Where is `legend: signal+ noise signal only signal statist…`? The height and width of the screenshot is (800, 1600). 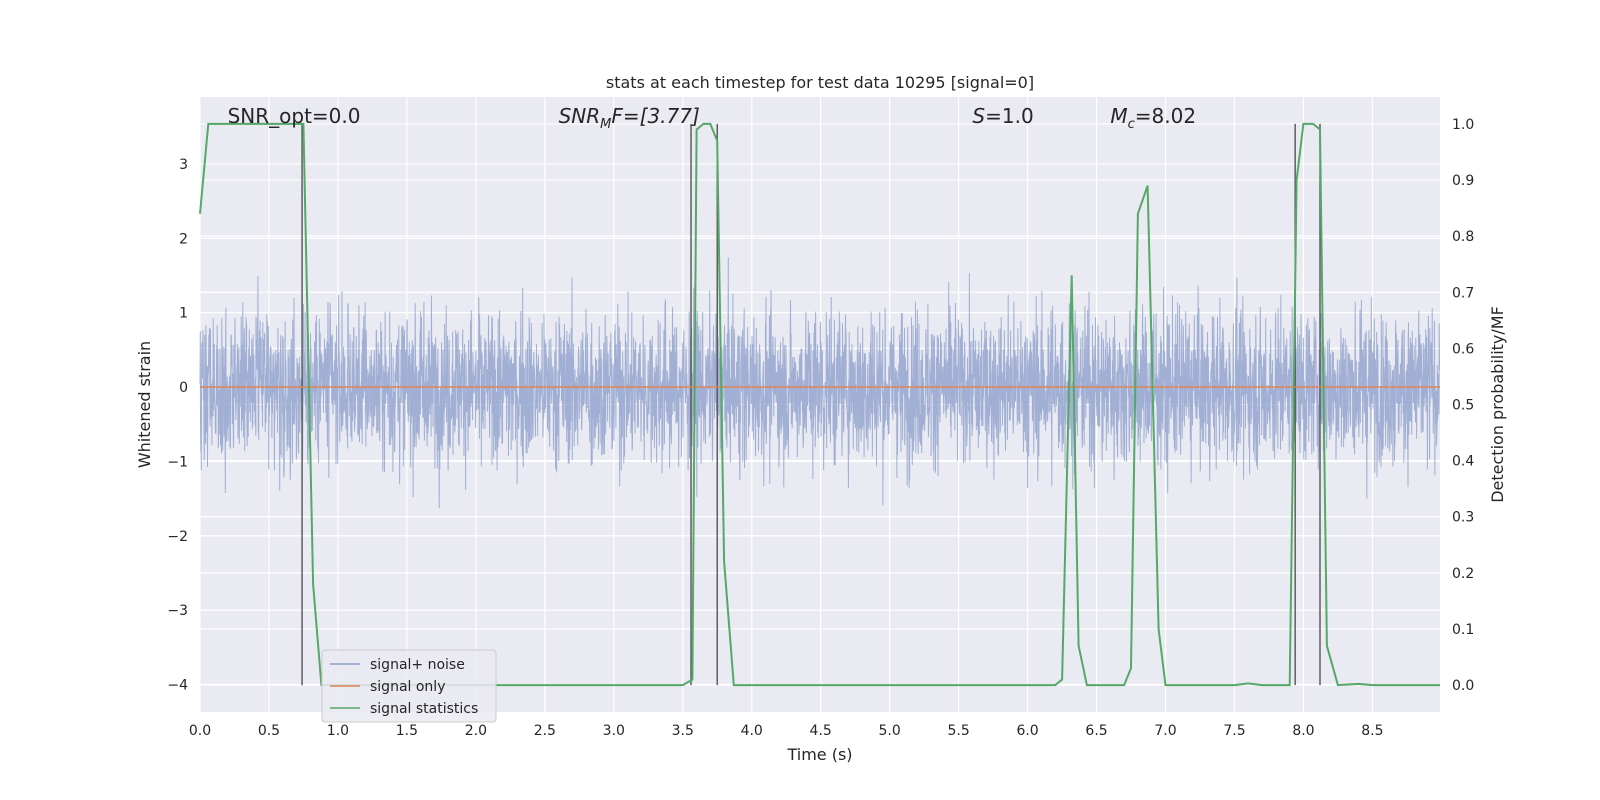 legend: signal+ noise signal only signal statist… is located at coordinates (409, 686).